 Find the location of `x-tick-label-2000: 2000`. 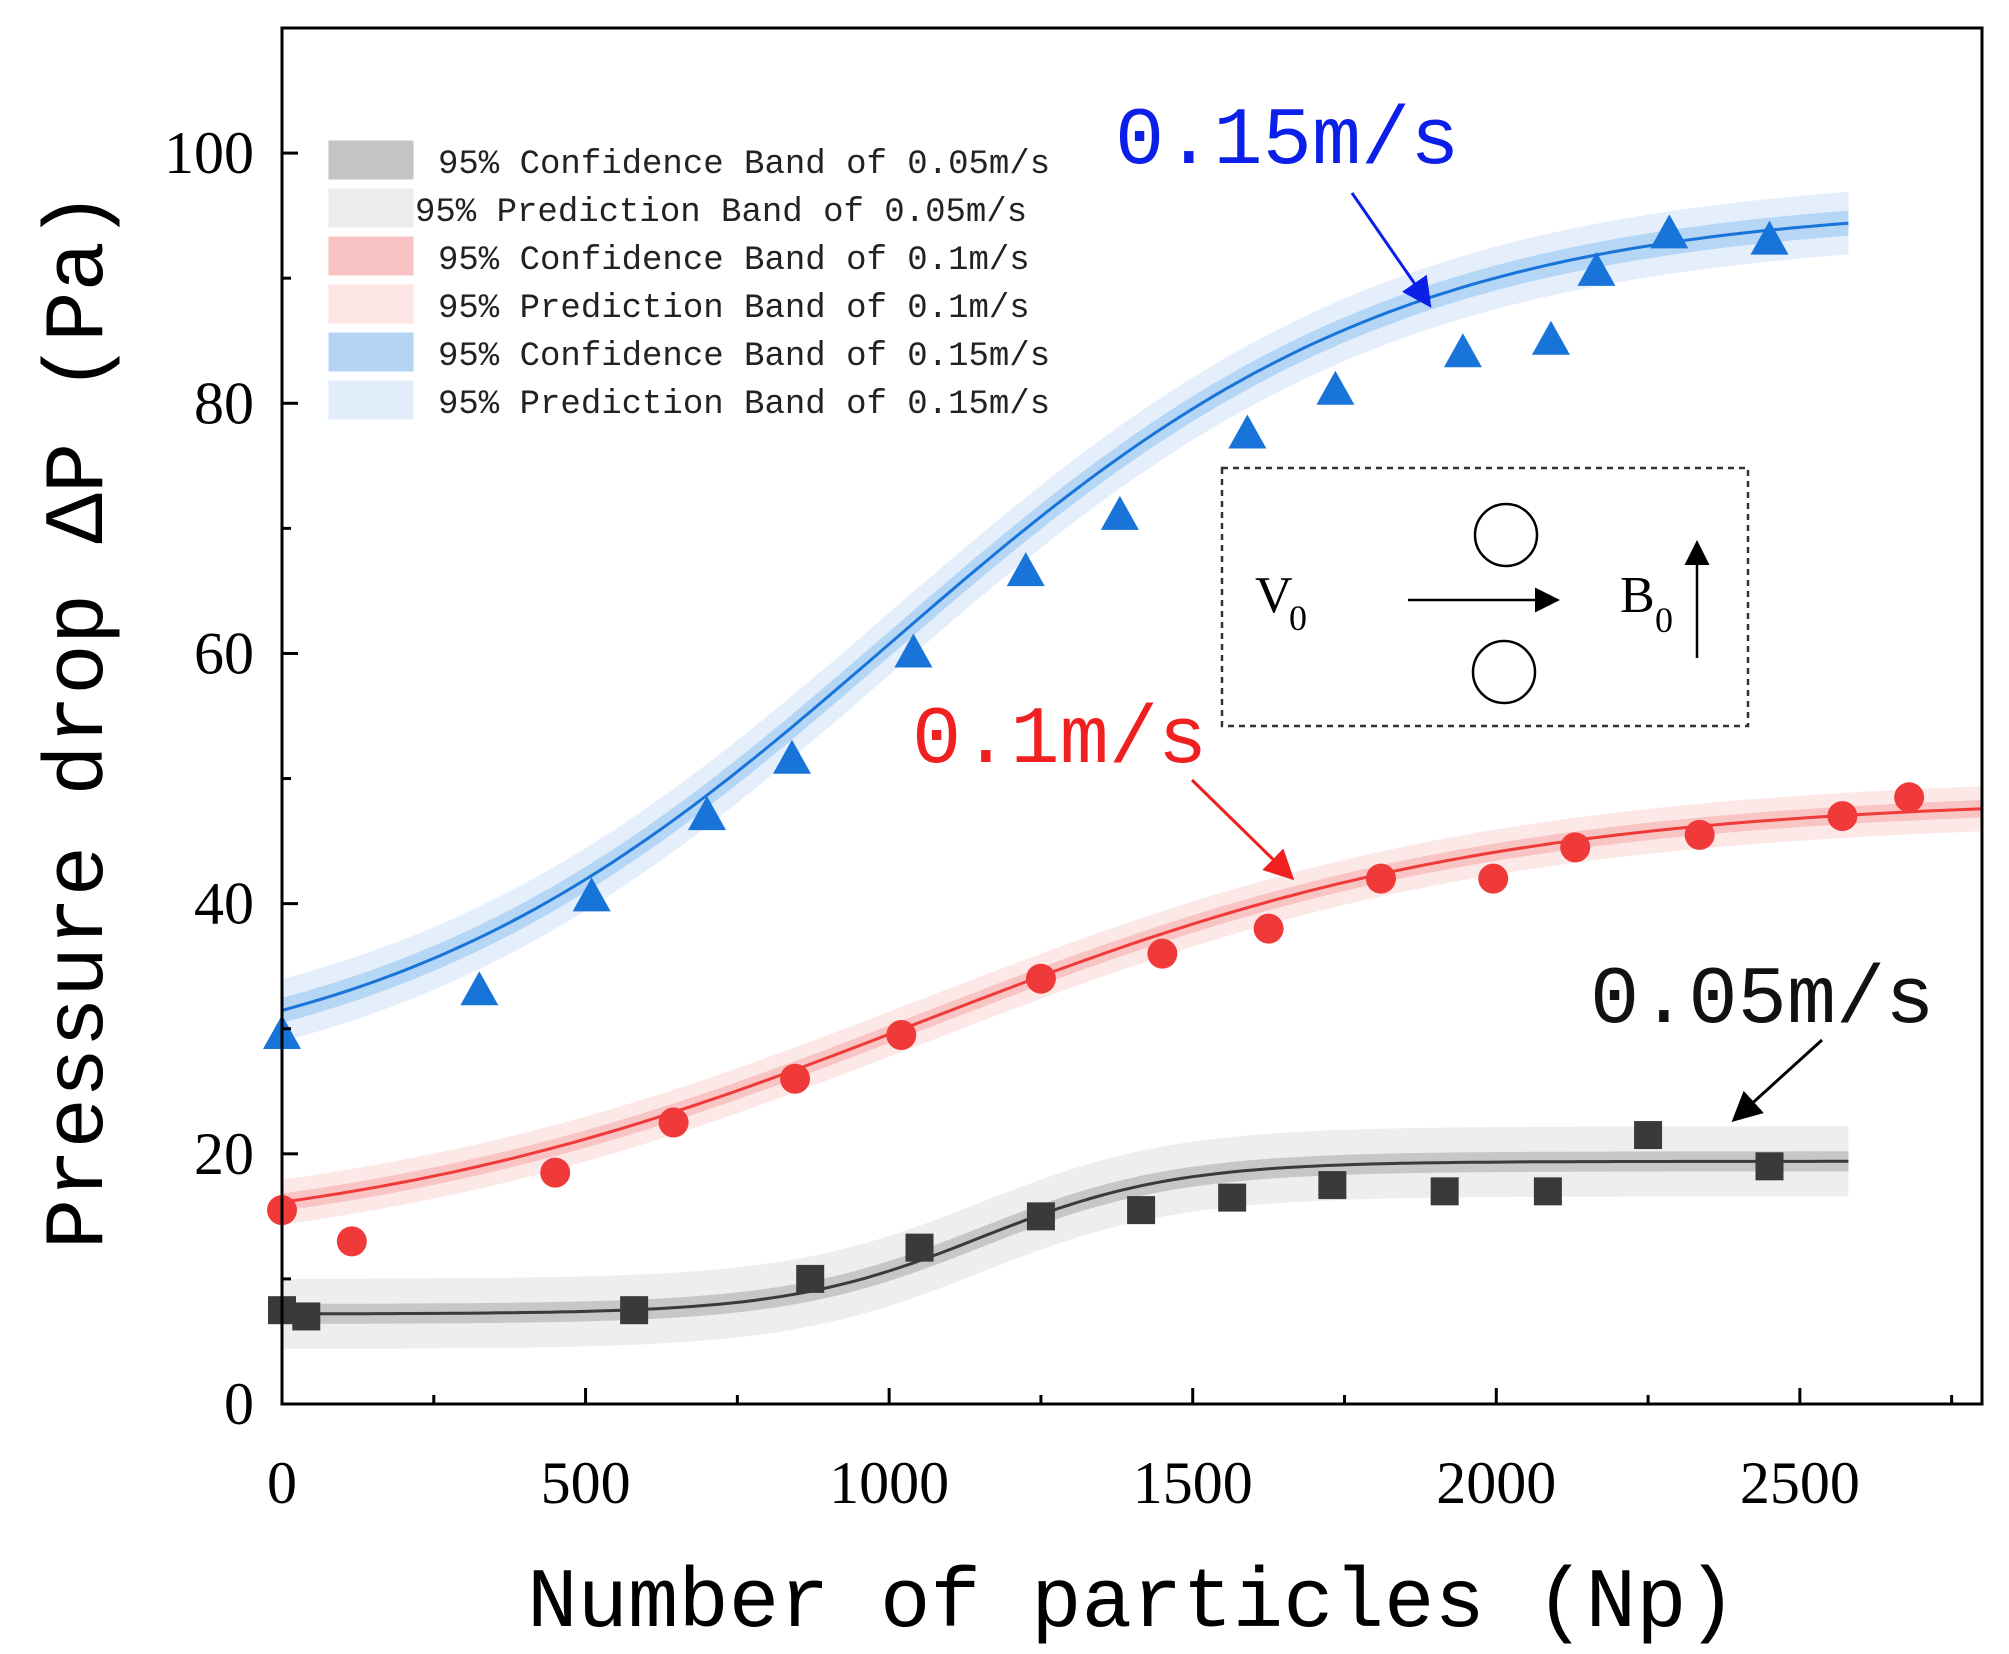

x-tick-label-2000: 2000 is located at coordinates (1496, 1483).